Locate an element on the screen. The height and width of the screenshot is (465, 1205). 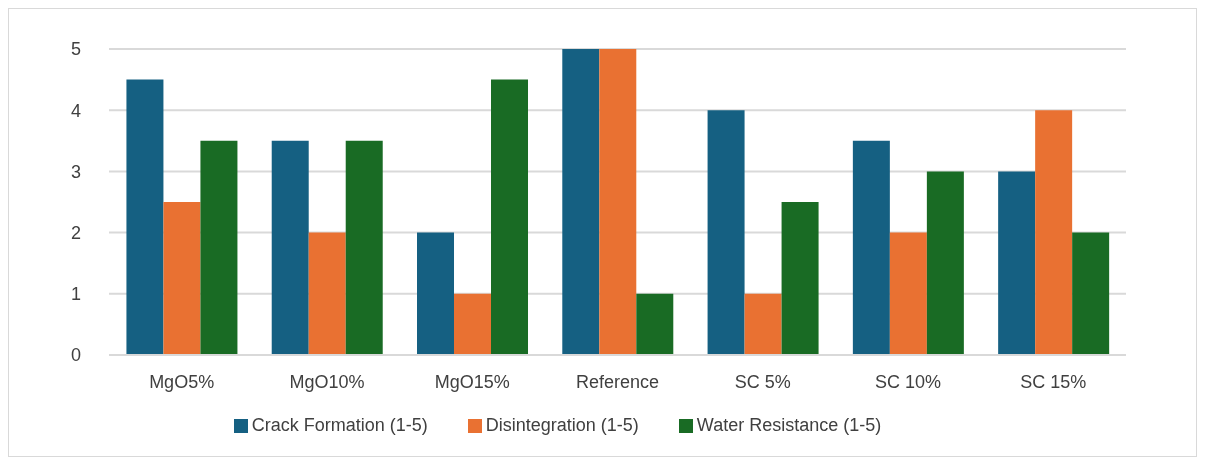
x-tick-label: Reference is located at coordinates (617, 381).